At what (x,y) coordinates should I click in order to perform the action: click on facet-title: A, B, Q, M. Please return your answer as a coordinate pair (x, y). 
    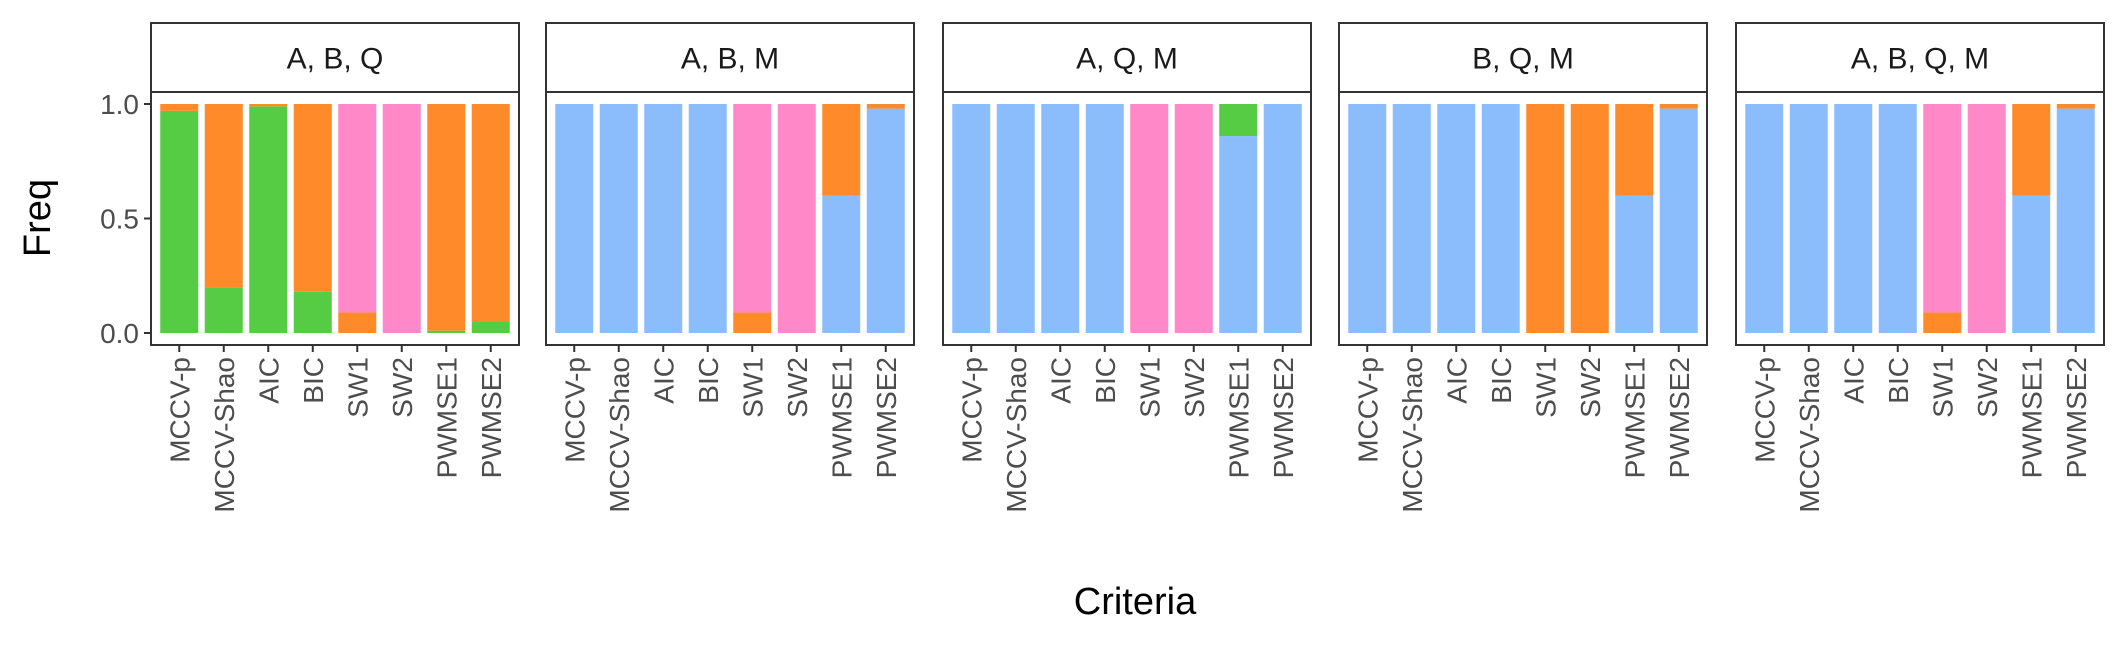
    Looking at the image, I should click on (1920, 59).